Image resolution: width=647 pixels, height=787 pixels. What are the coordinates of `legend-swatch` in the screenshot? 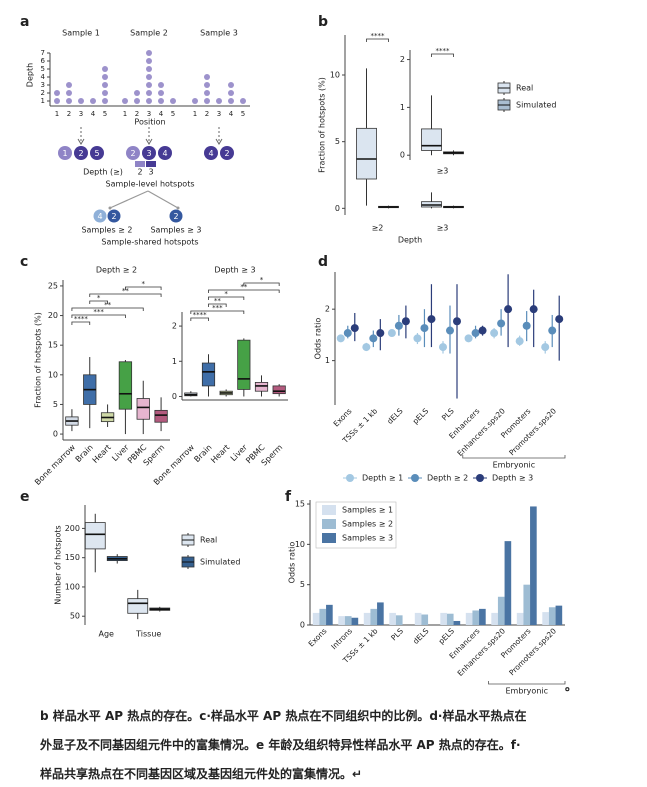 It's located at (151, 164).